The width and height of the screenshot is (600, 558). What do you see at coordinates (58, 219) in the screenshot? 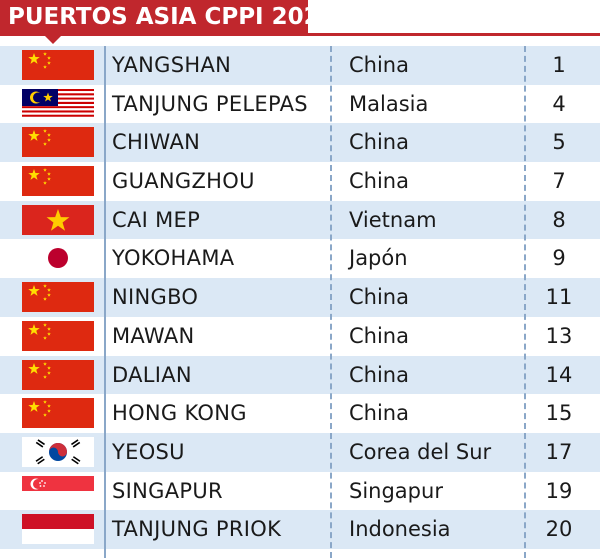
I see `vietnam-flag-icon` at bounding box center [58, 219].